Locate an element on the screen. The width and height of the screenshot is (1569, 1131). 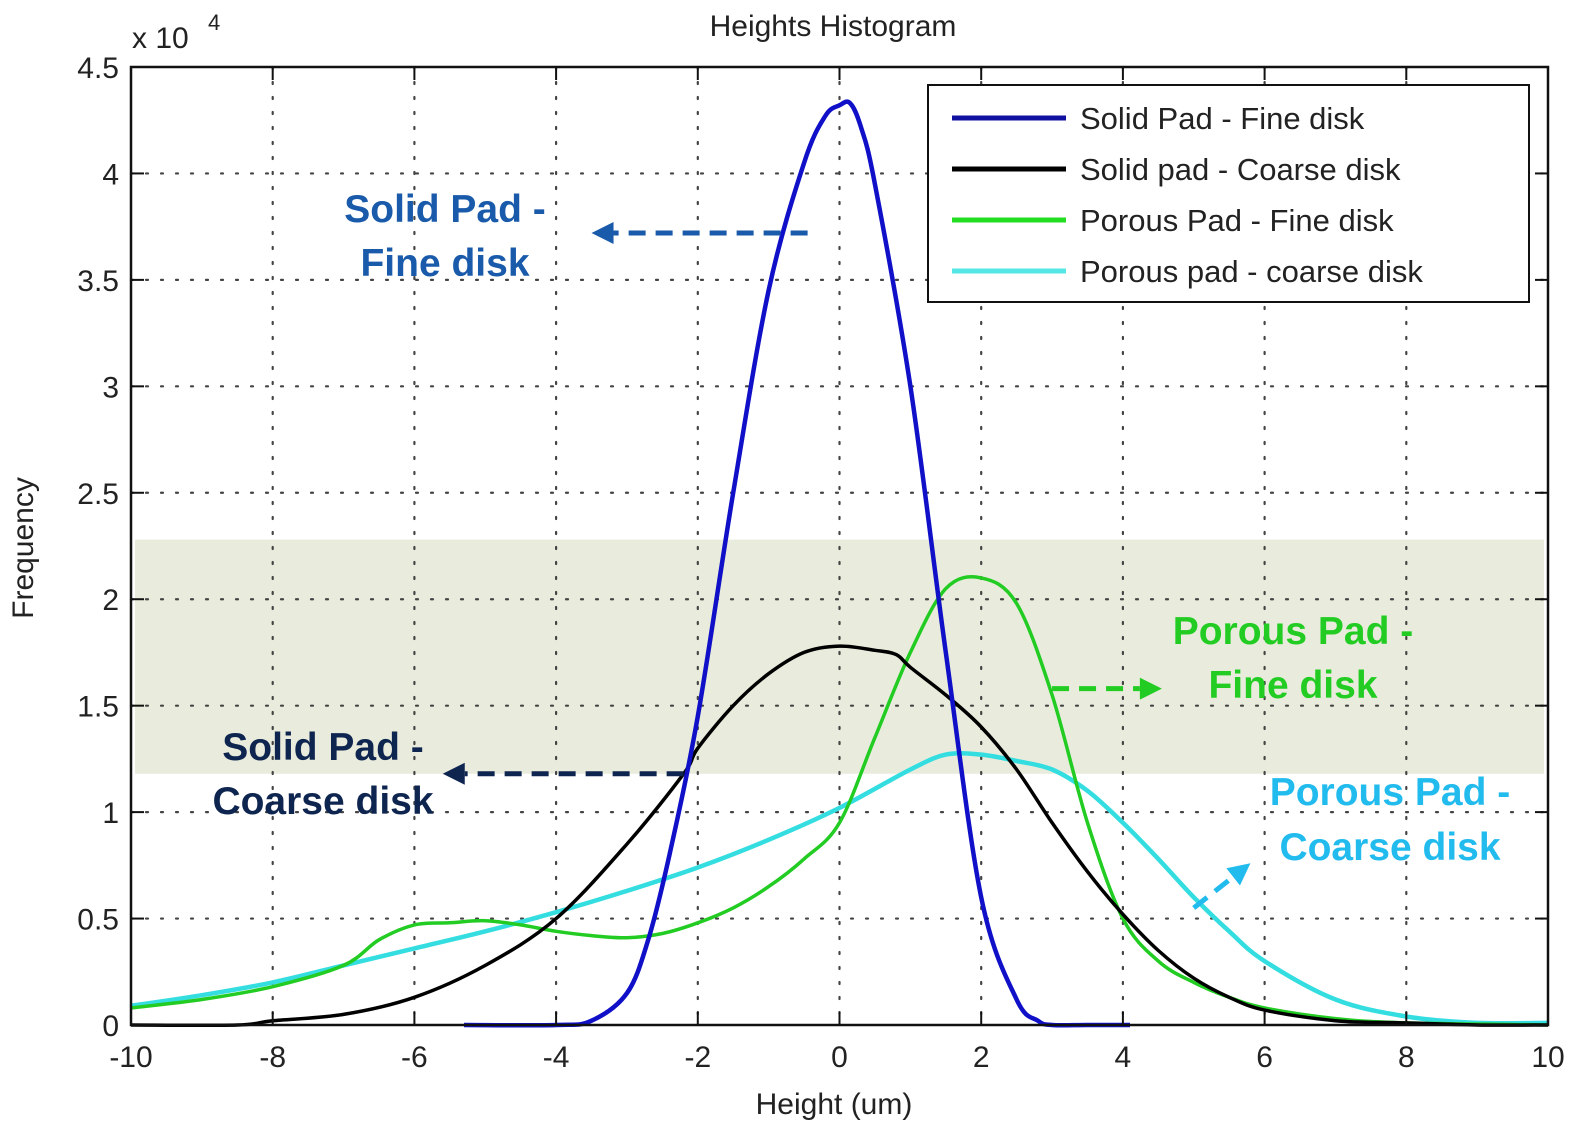
x-tick-label: -4 is located at coordinates (556, 1057).